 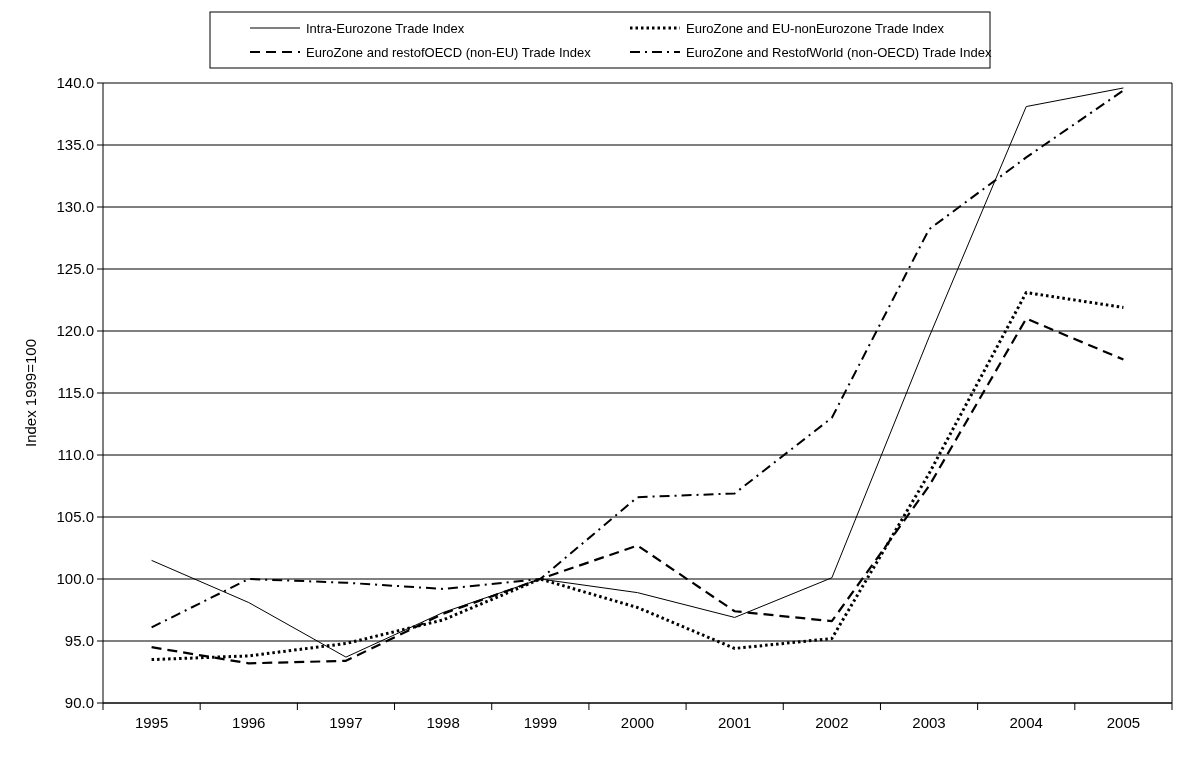 What do you see at coordinates (1026, 722) in the screenshot?
I see `x-tick-label: 2004` at bounding box center [1026, 722].